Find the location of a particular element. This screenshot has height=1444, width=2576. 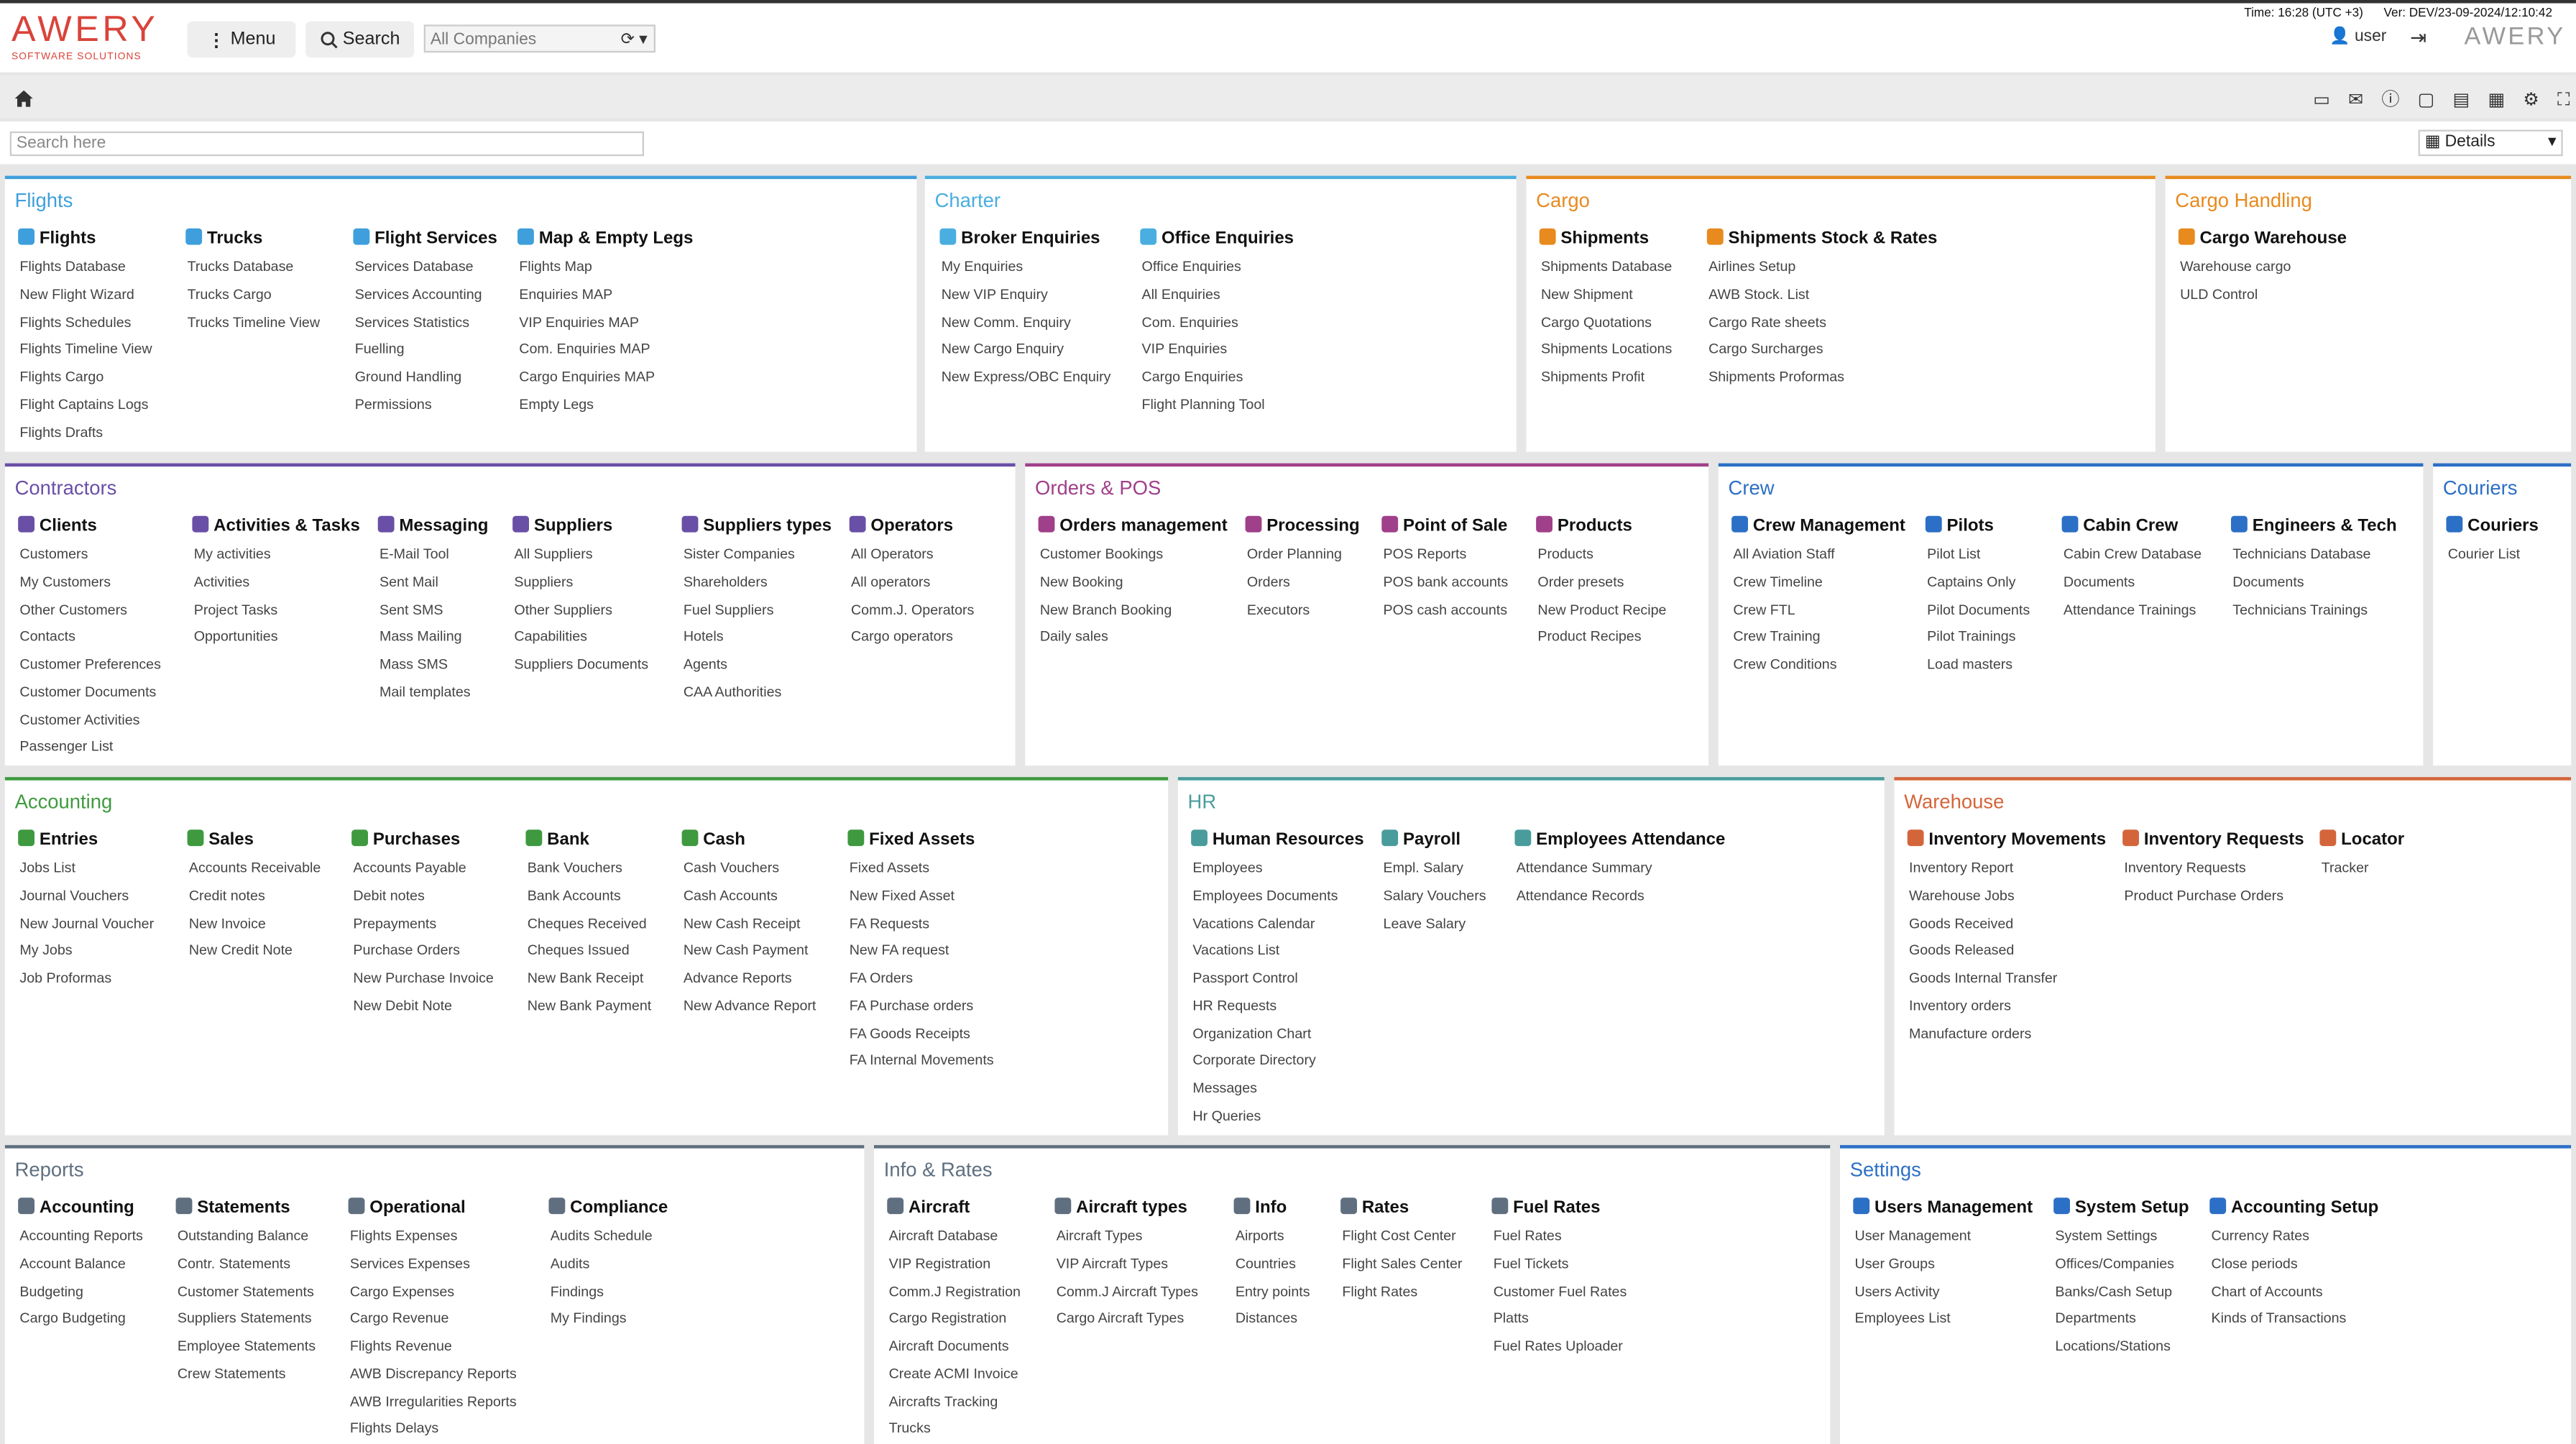

menu-link: Trucks Cargo is located at coordinates (229, 293).